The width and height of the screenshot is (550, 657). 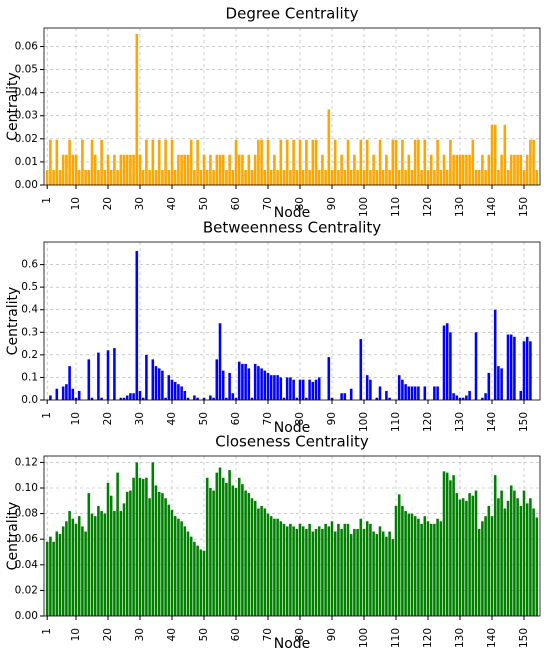 I want to click on y-tick-label: 0.03, so click(x=26, y=116).